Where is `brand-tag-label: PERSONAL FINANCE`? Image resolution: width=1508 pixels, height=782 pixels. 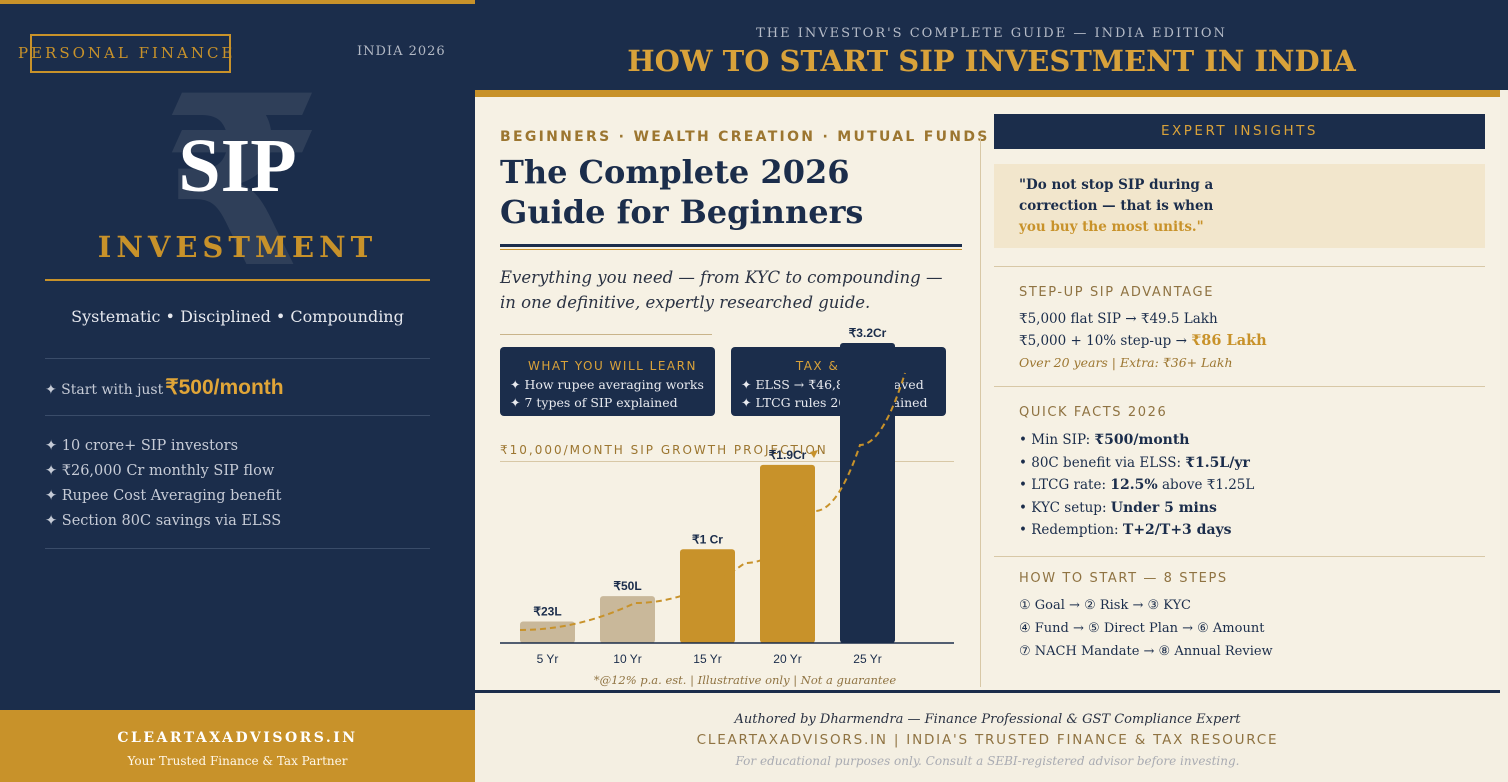 brand-tag-label: PERSONAL FINANCE is located at coordinates (127, 53).